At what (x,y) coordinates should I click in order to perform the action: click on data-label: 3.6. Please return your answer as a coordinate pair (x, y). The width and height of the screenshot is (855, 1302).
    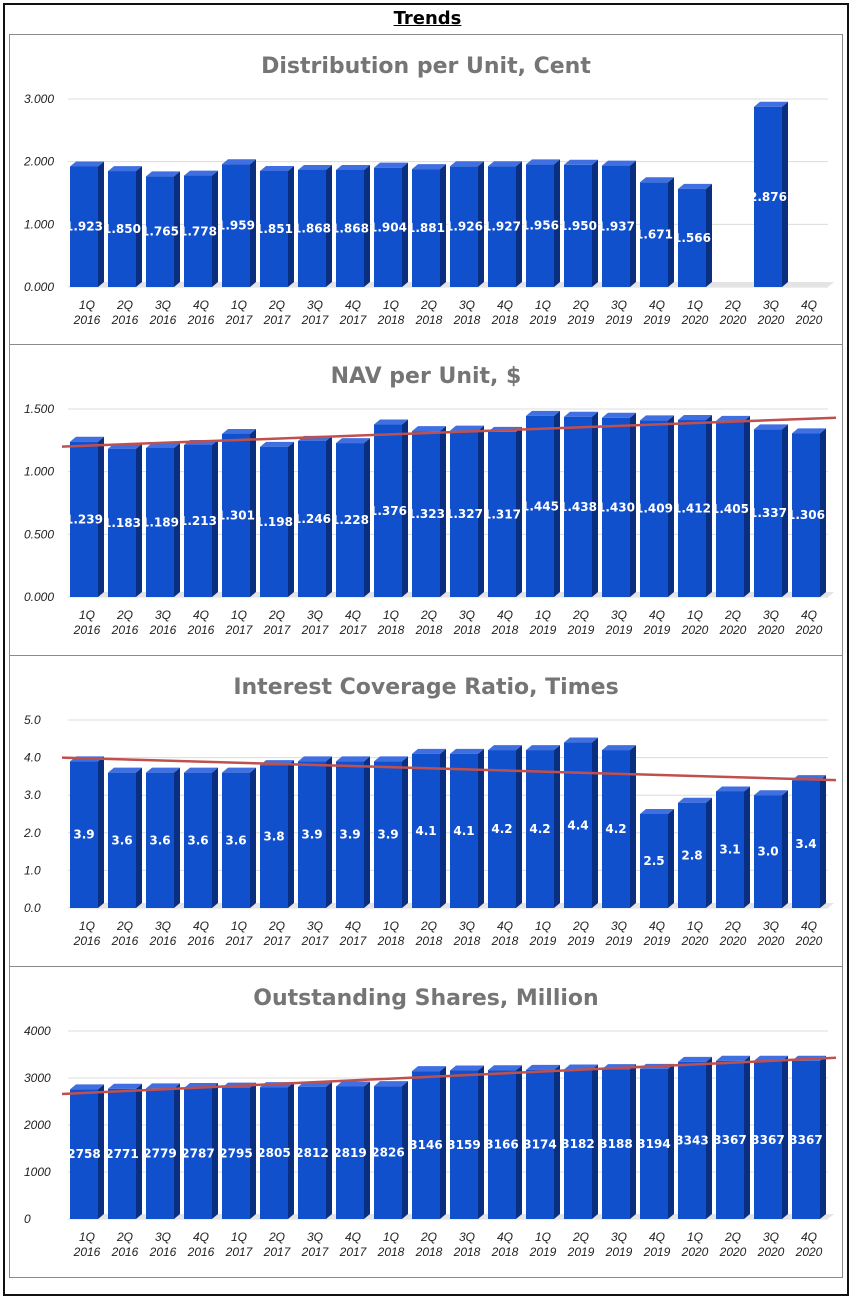
    Looking at the image, I should click on (121, 840).